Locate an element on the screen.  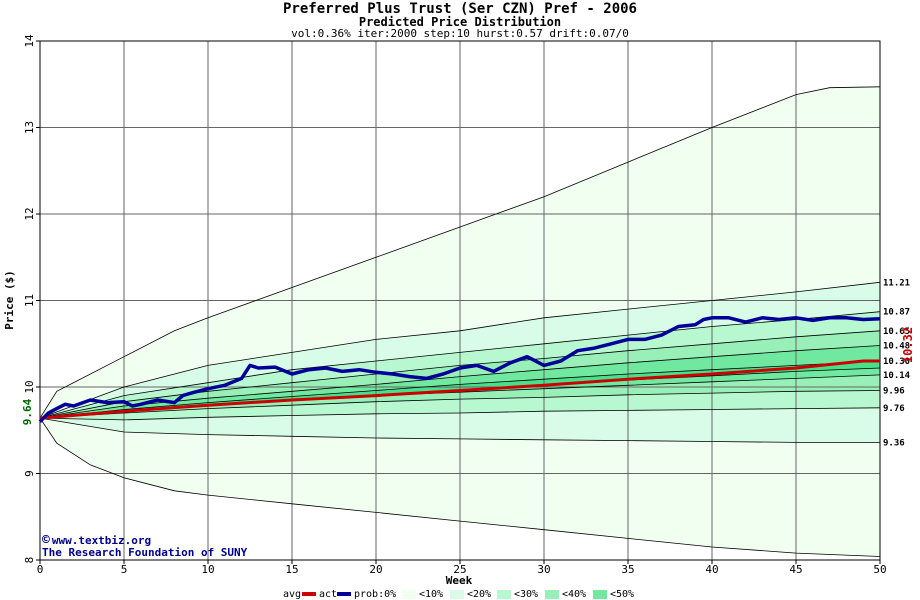
legend-lt10-label: <10% is located at coordinates (431, 594).